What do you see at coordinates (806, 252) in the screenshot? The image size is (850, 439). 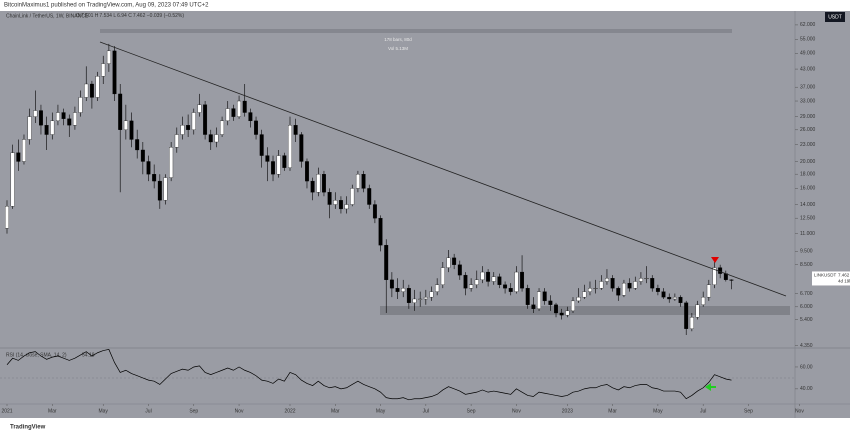 I see `y-tick-label: 9.500` at bounding box center [806, 252].